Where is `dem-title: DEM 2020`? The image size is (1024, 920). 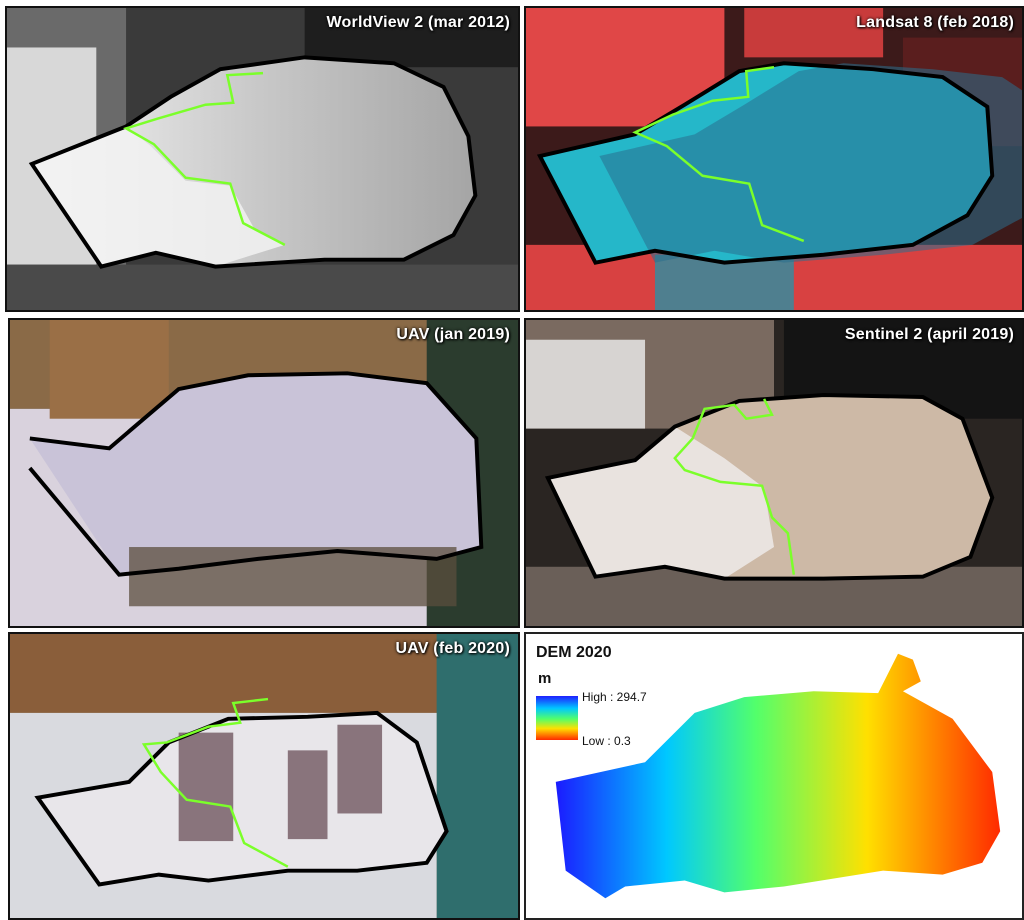 dem-title: DEM 2020 is located at coordinates (574, 652).